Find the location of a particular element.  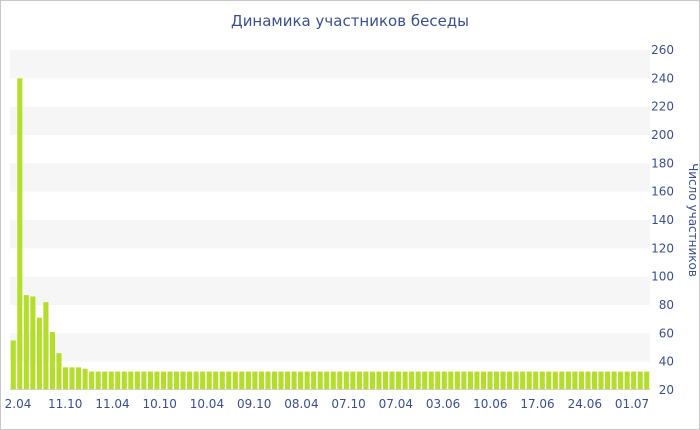

y-tick-label: 160 is located at coordinates (662, 192).